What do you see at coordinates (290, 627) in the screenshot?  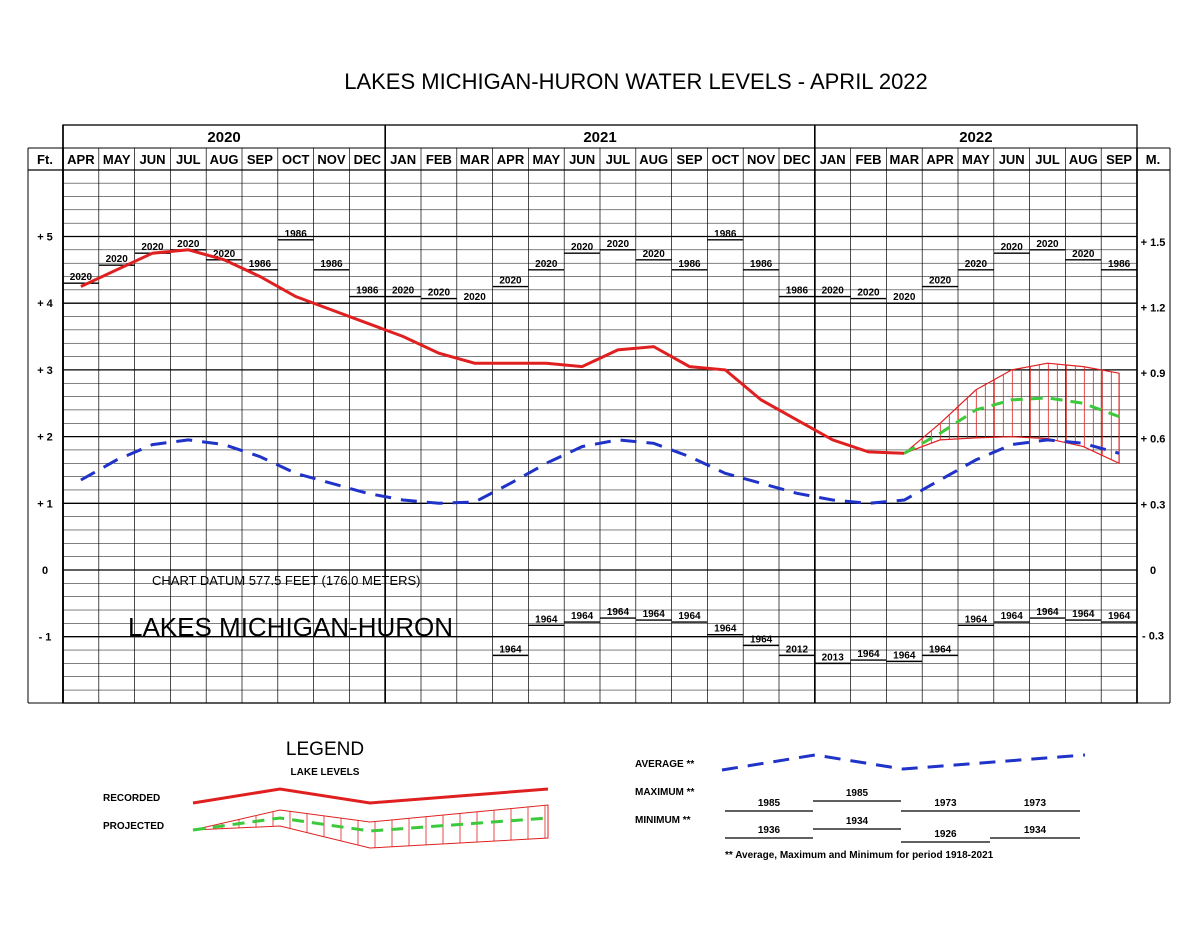 I see `lake-name-label: LAKES MICHIGAN-HURON` at bounding box center [290, 627].